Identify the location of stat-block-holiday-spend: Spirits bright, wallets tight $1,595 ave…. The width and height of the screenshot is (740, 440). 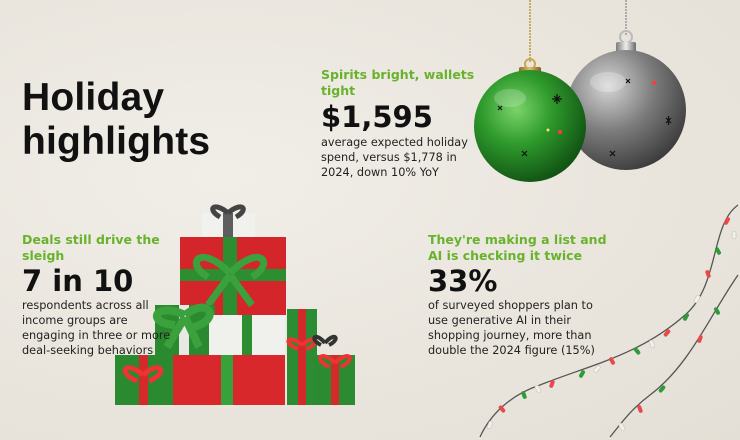
(401, 123).